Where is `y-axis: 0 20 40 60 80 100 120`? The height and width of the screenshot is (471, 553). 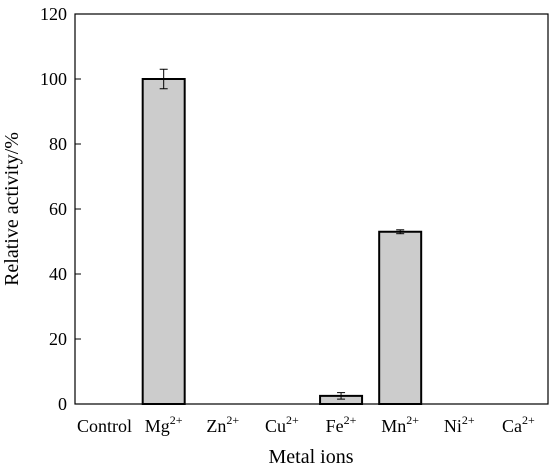
y-axis: 0 20 40 60 80 100 120 is located at coordinates (60, 209).